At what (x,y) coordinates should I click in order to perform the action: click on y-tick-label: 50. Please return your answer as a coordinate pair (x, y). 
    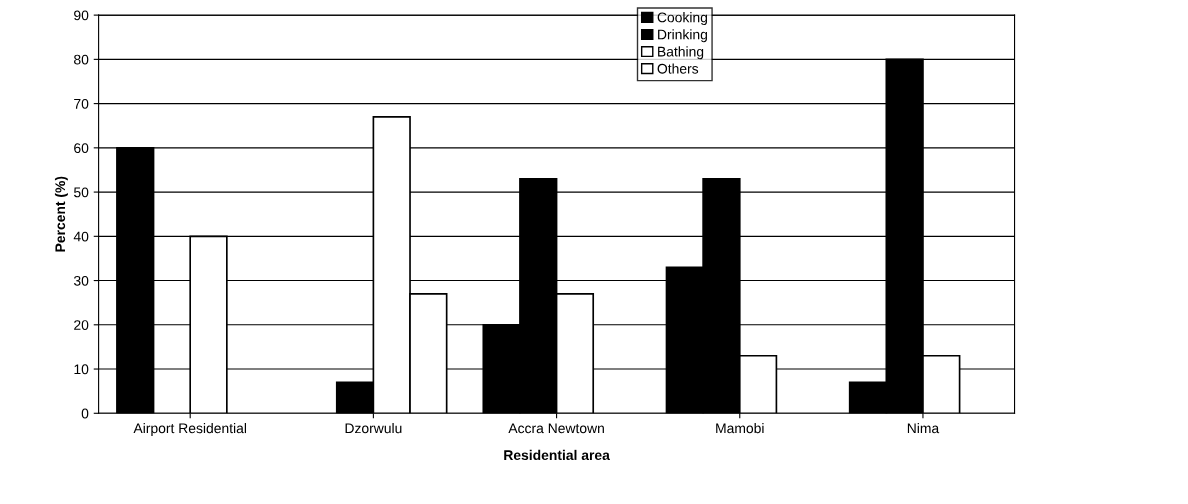
    Looking at the image, I should click on (81, 192).